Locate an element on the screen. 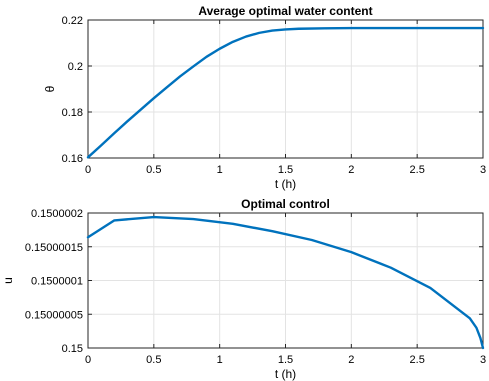 This screenshot has width=489, height=381. y-tick-label: 0.22 is located at coordinates (72, 21).